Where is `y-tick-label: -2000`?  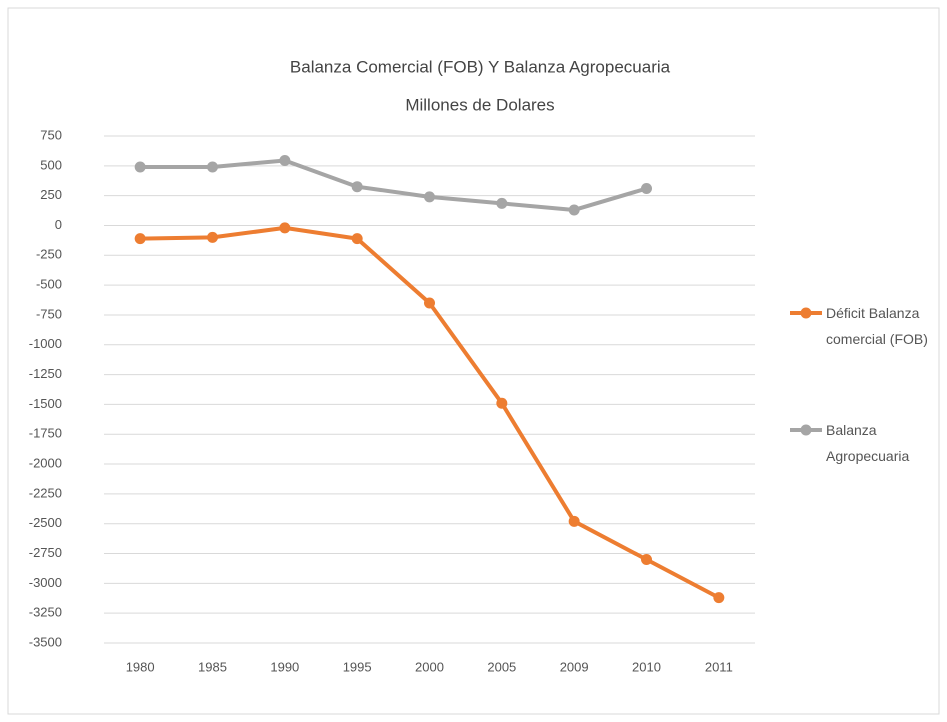
y-tick-label: -2000 is located at coordinates (45, 462).